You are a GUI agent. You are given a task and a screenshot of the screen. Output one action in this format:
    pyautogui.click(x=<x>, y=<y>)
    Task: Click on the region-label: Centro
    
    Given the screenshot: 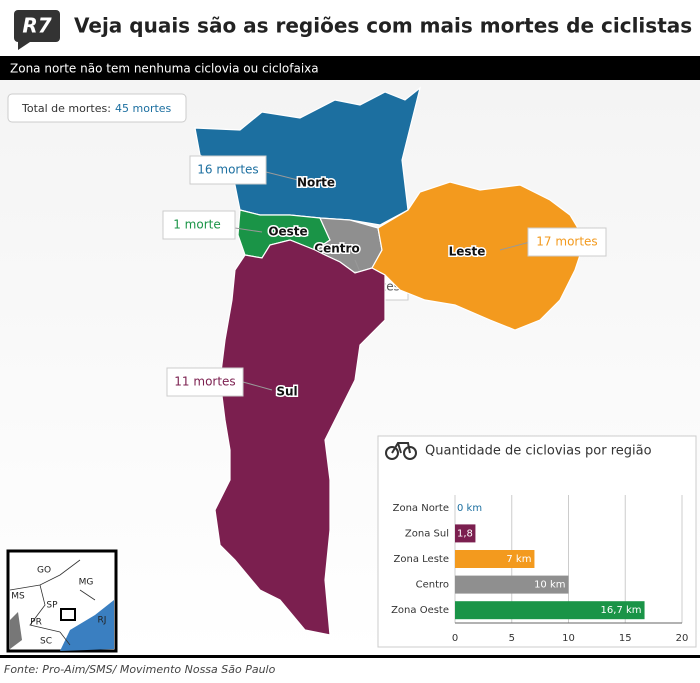 What is the action you would take?
    pyautogui.click(x=336, y=249)
    